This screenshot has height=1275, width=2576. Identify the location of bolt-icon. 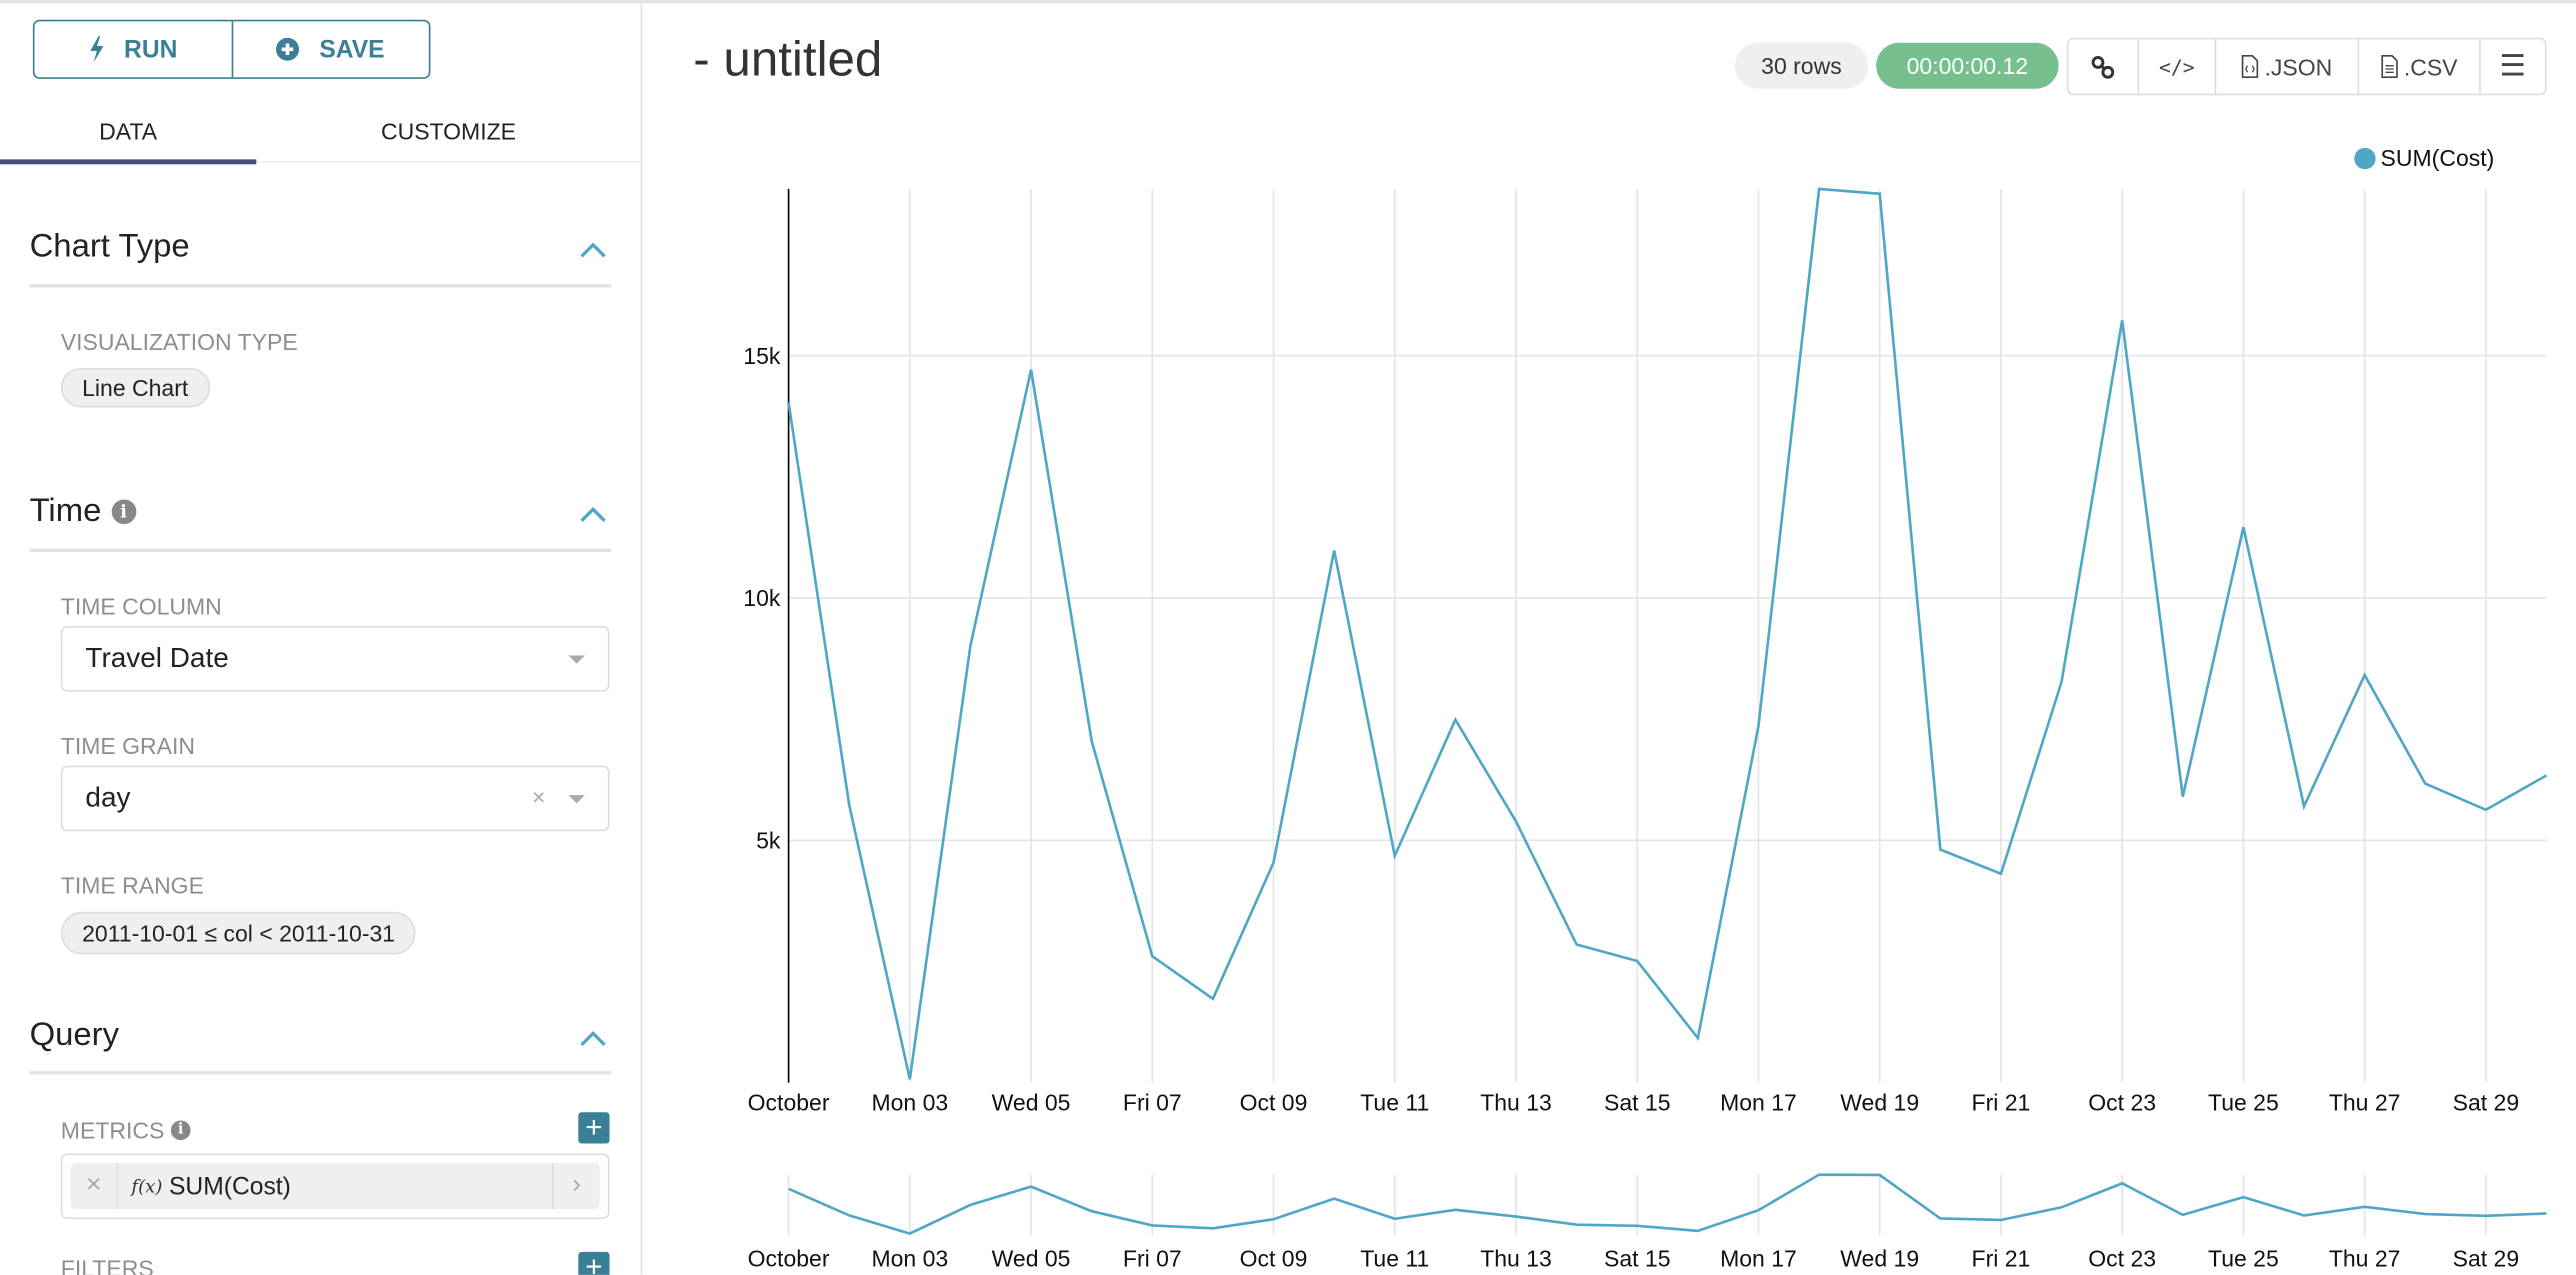
(96, 49).